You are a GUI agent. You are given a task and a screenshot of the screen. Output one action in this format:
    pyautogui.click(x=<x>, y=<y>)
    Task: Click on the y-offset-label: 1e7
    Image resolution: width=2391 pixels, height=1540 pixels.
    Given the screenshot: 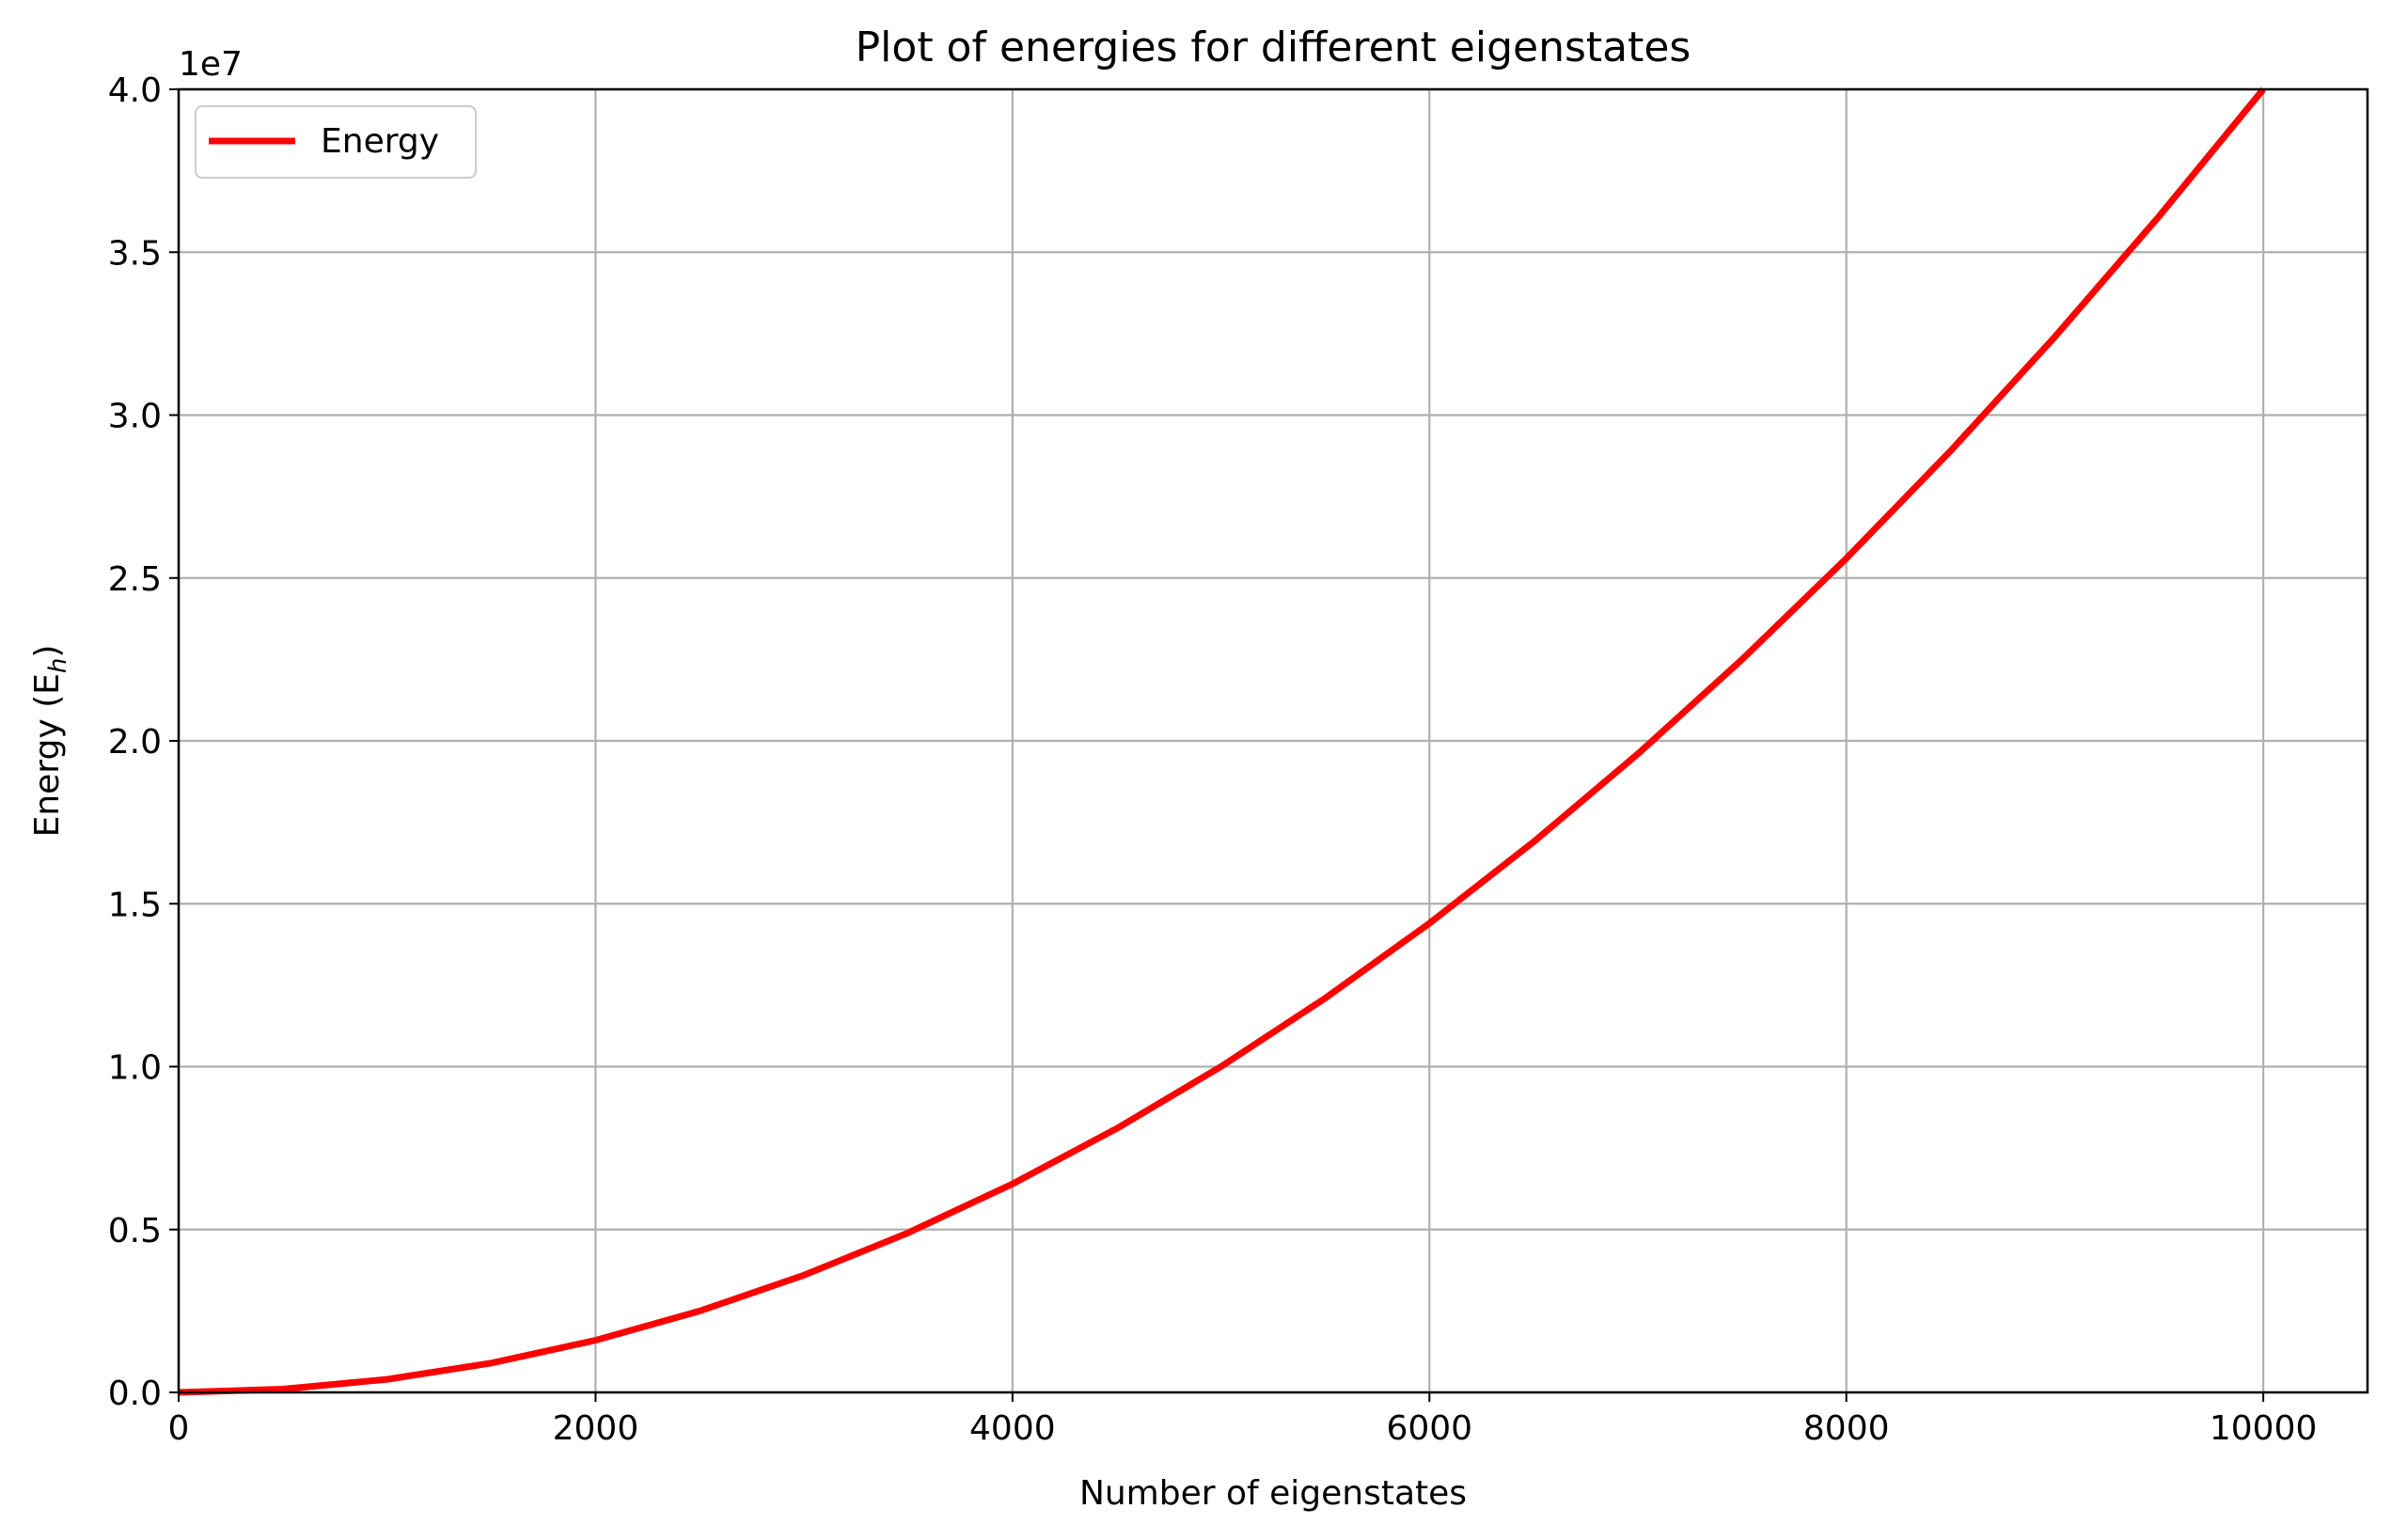 What is the action you would take?
    pyautogui.click(x=211, y=64)
    